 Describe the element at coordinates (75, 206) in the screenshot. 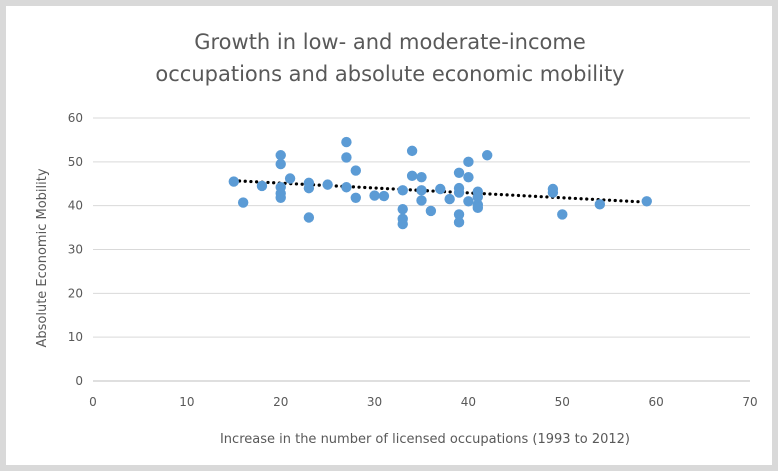

I see `y-tick-label: 40` at that location.